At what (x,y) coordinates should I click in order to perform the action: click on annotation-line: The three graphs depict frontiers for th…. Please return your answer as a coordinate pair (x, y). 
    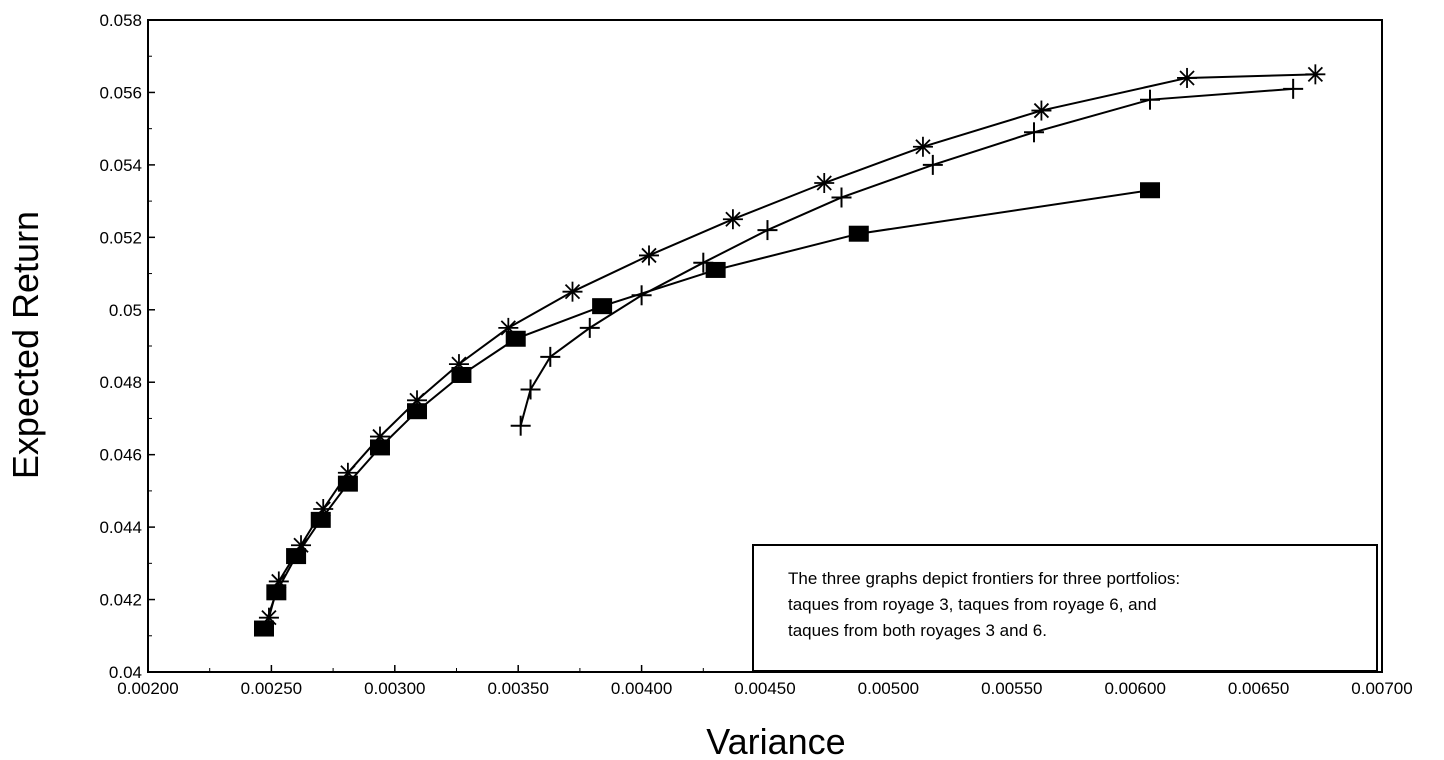
    Looking at the image, I should click on (984, 578).